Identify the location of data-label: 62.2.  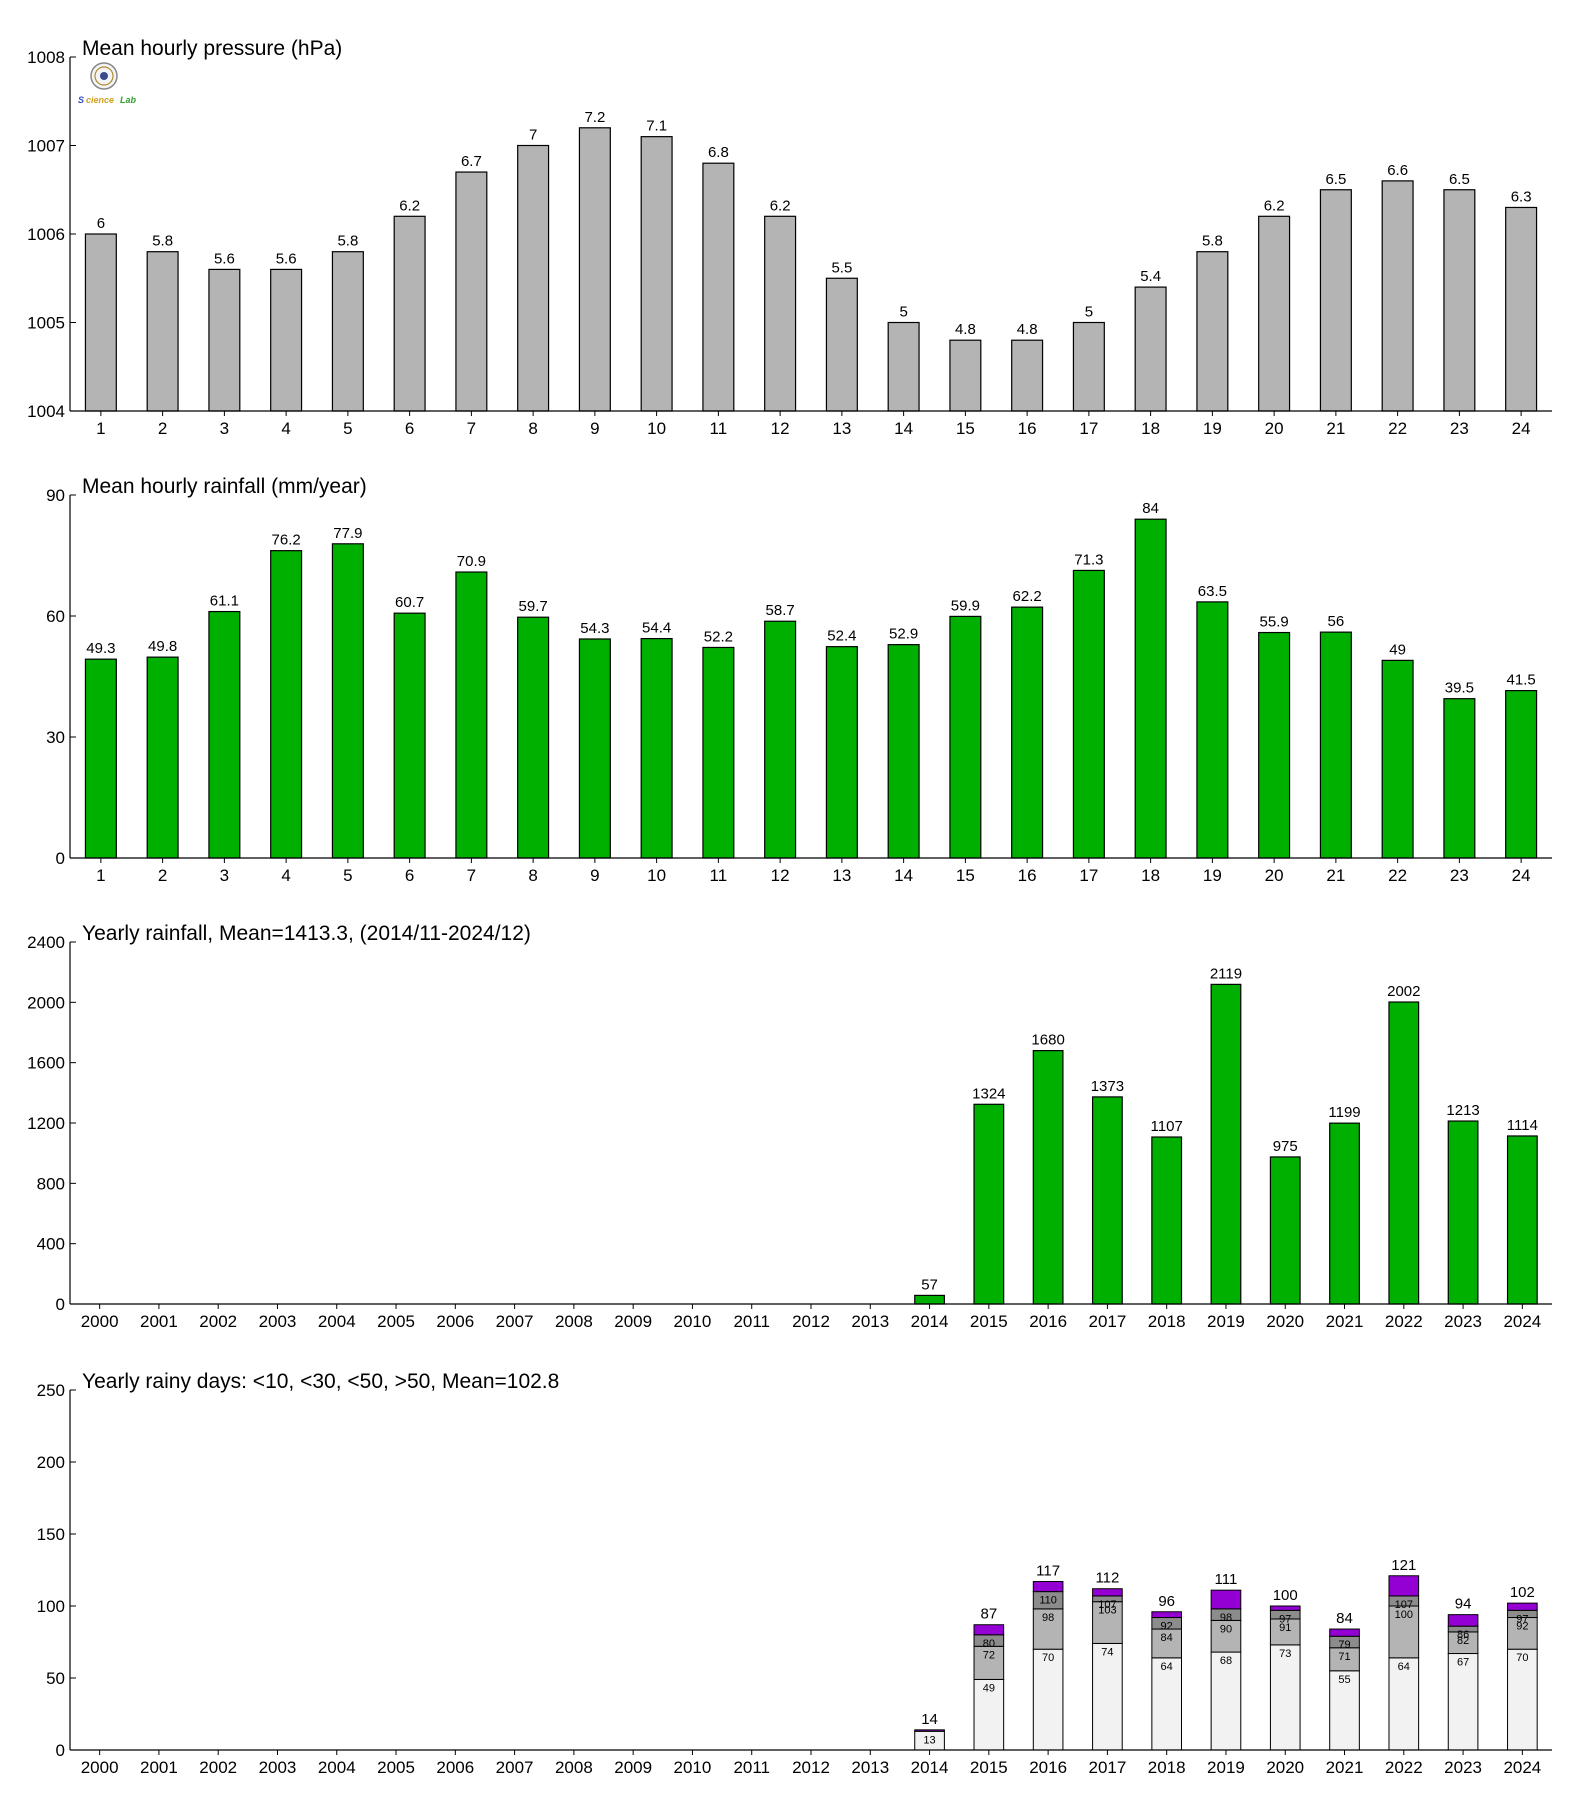
(1027, 596).